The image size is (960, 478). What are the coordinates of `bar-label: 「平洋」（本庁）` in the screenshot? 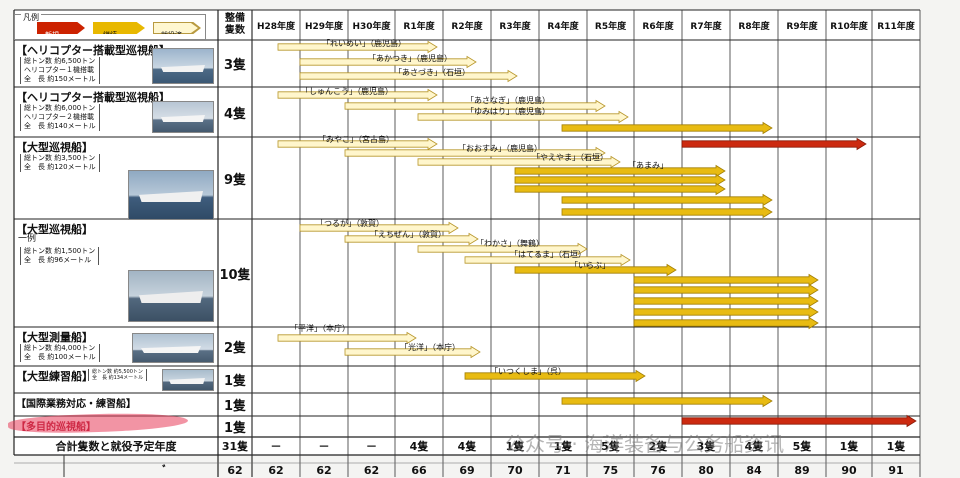 It's located at (320, 328).